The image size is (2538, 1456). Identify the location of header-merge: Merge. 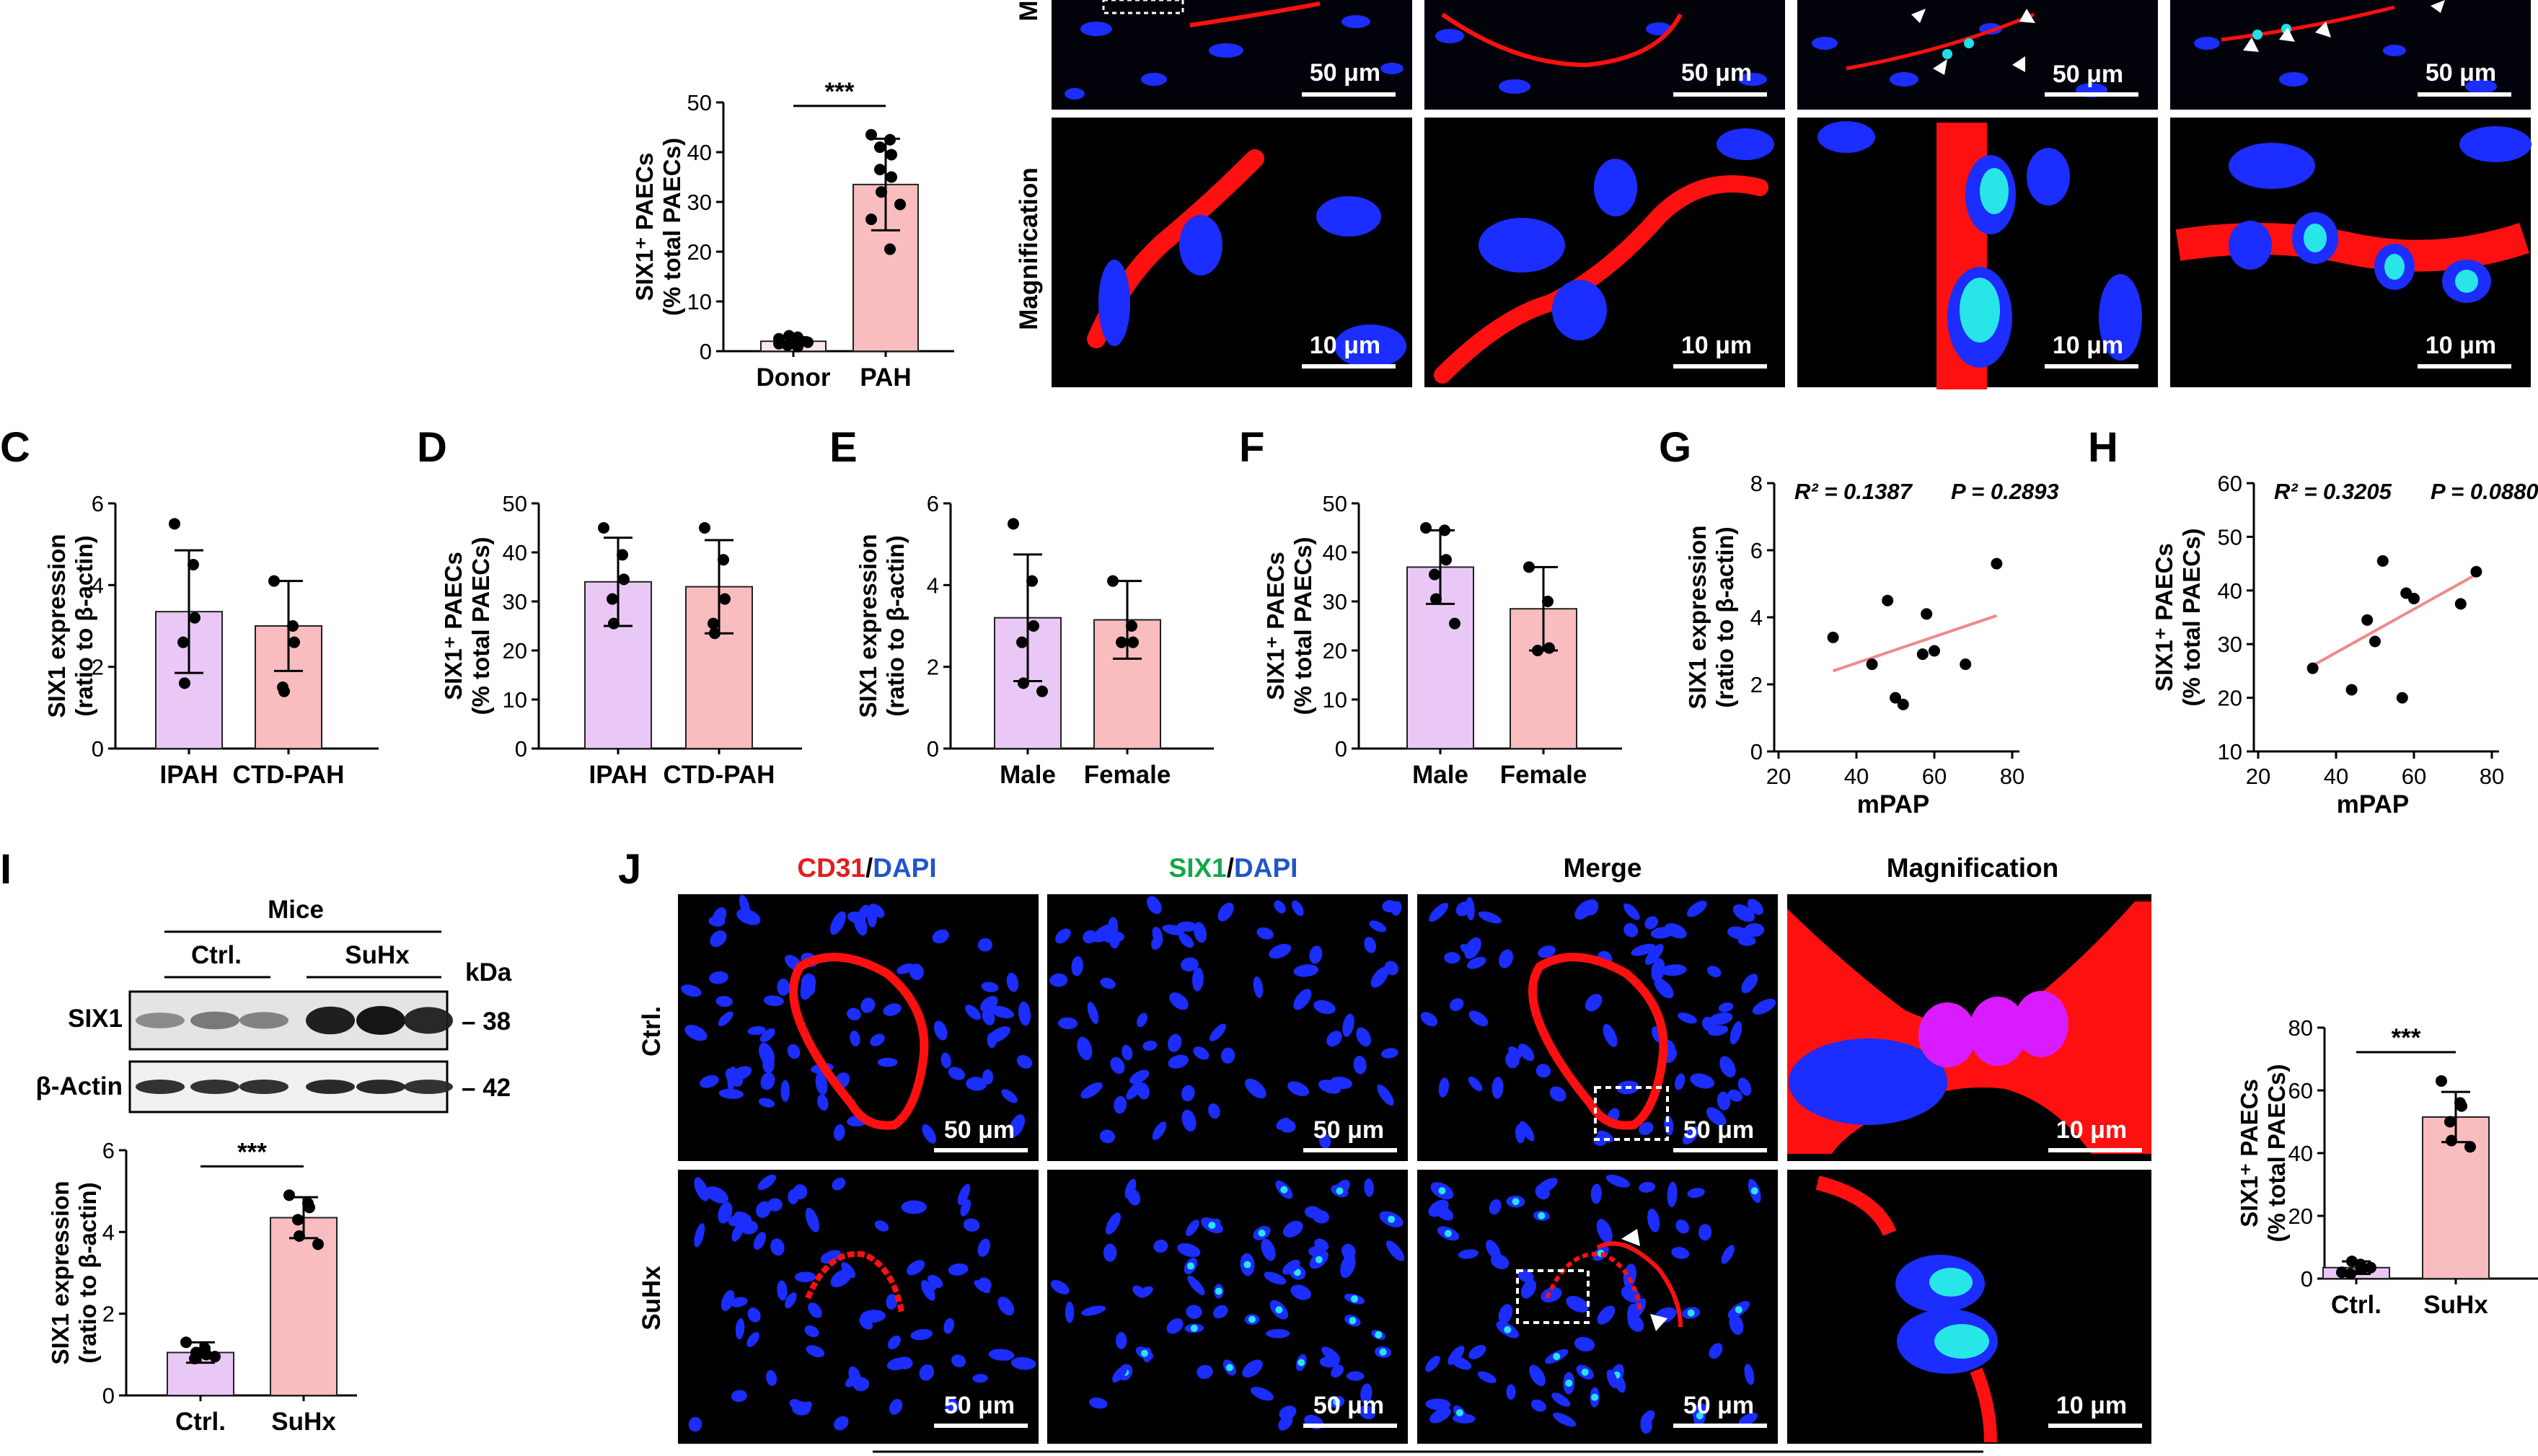
(1603, 868).